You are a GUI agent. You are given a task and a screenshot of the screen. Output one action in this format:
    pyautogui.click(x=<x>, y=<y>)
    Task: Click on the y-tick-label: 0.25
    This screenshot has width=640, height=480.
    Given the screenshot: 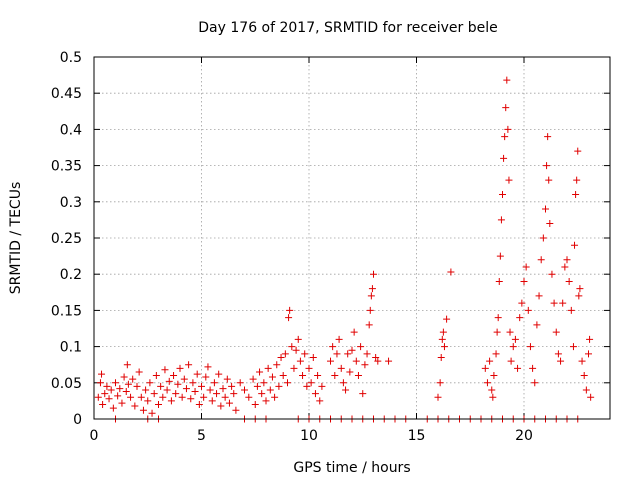 What is the action you would take?
    pyautogui.click(x=66, y=239)
    